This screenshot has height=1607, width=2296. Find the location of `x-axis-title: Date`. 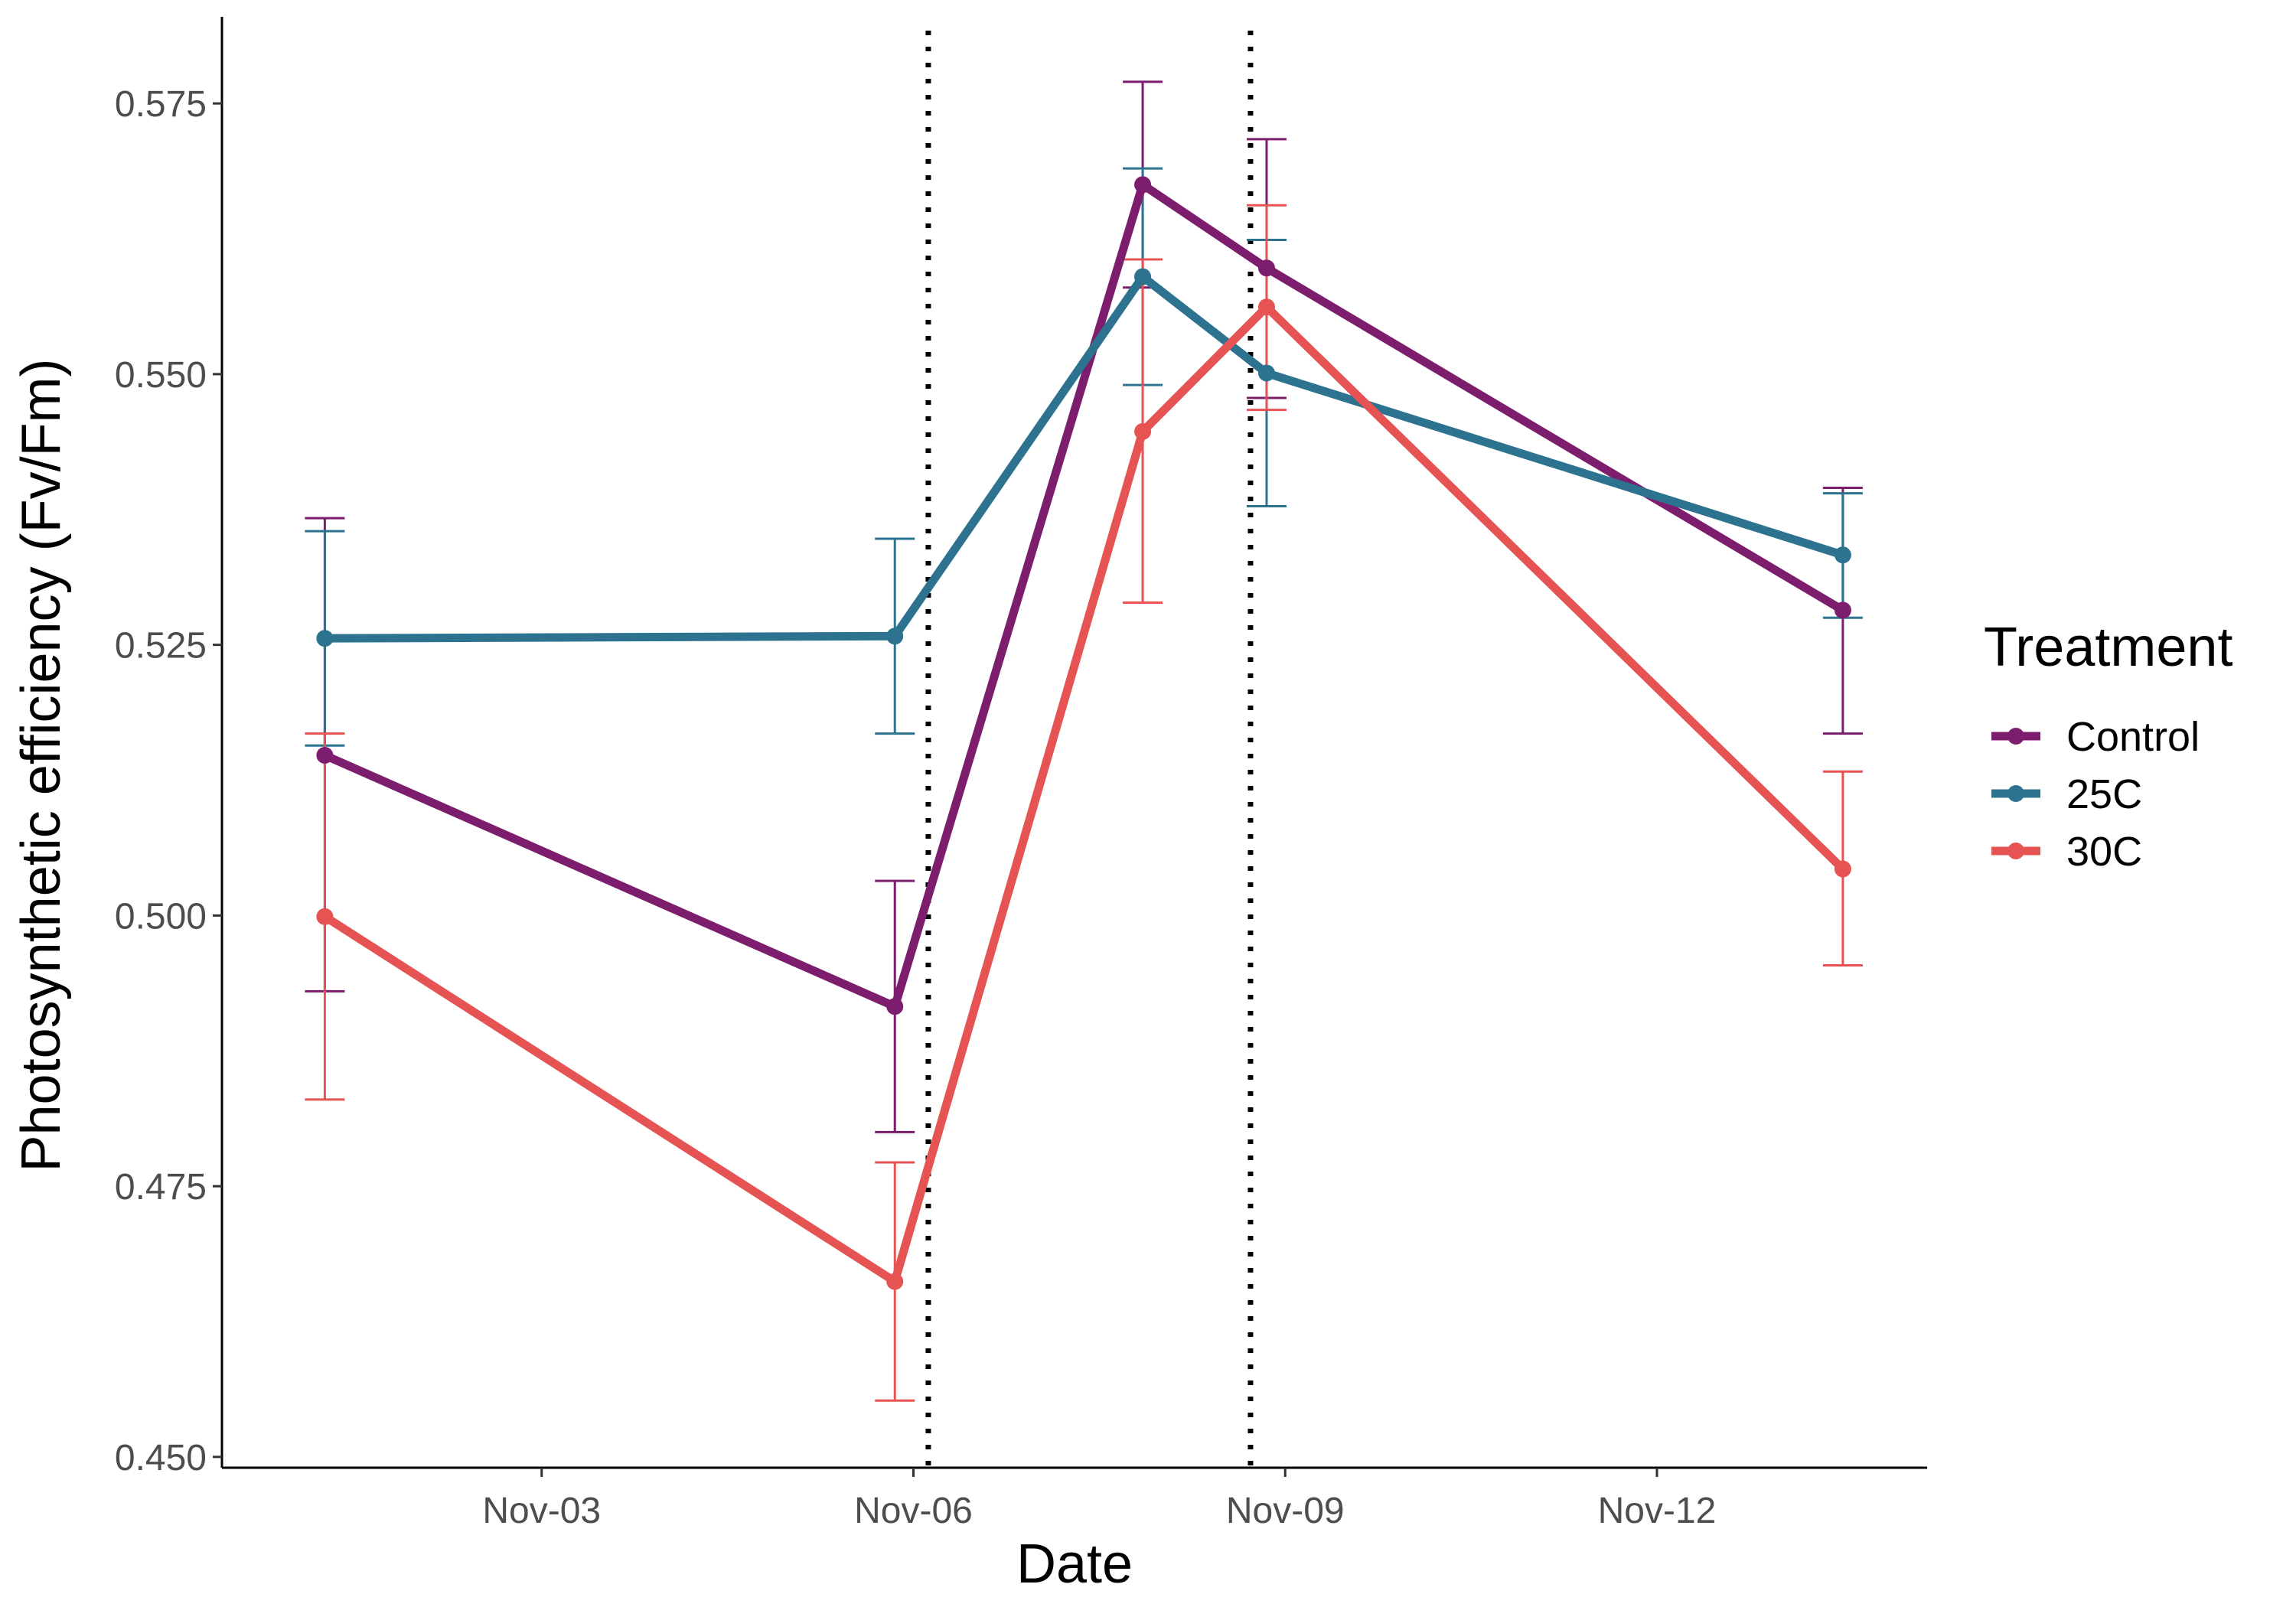

x-axis-title: Date is located at coordinates (1074, 1564).